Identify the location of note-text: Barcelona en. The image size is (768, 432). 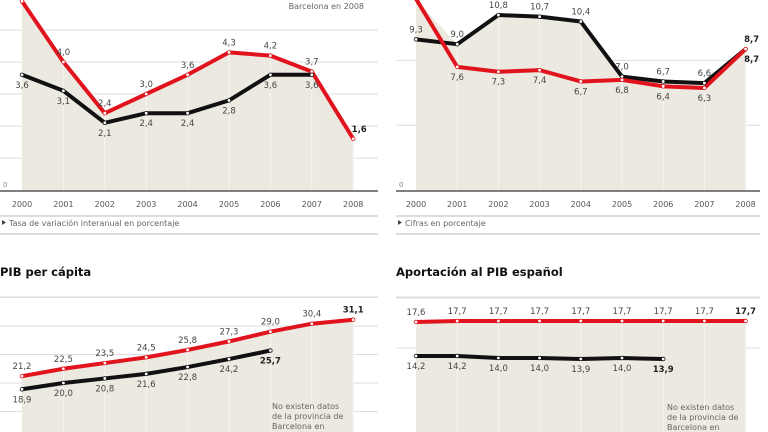
(298, 426).